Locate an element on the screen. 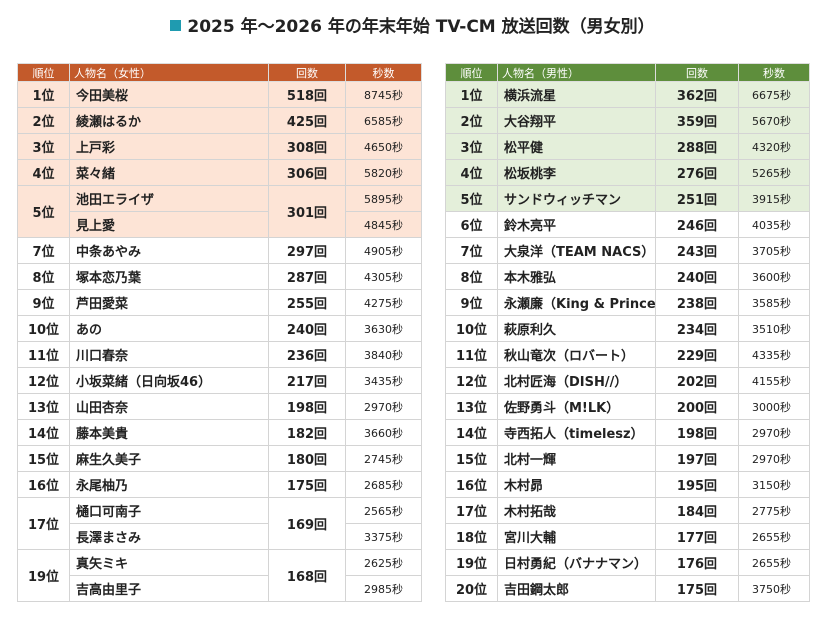 The image size is (825, 620). table-row: 7位 中条あやみ 297回 4905秒 is located at coordinates (219, 250).